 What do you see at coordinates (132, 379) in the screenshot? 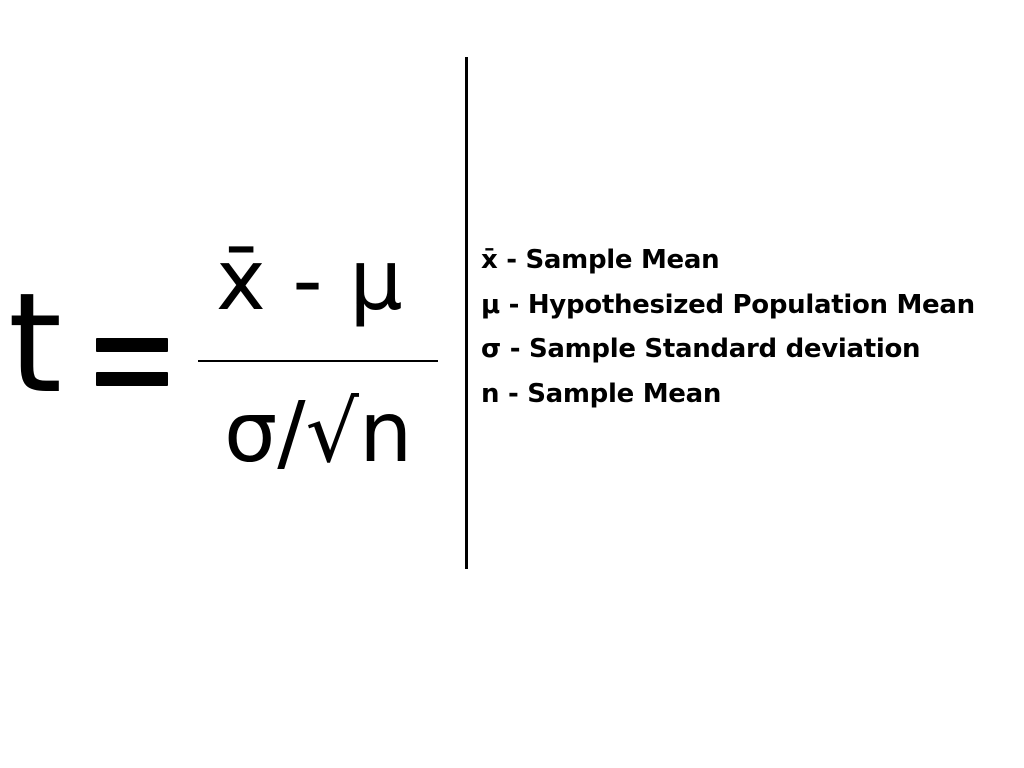
I see `equals-bar-bottom` at bounding box center [132, 379].